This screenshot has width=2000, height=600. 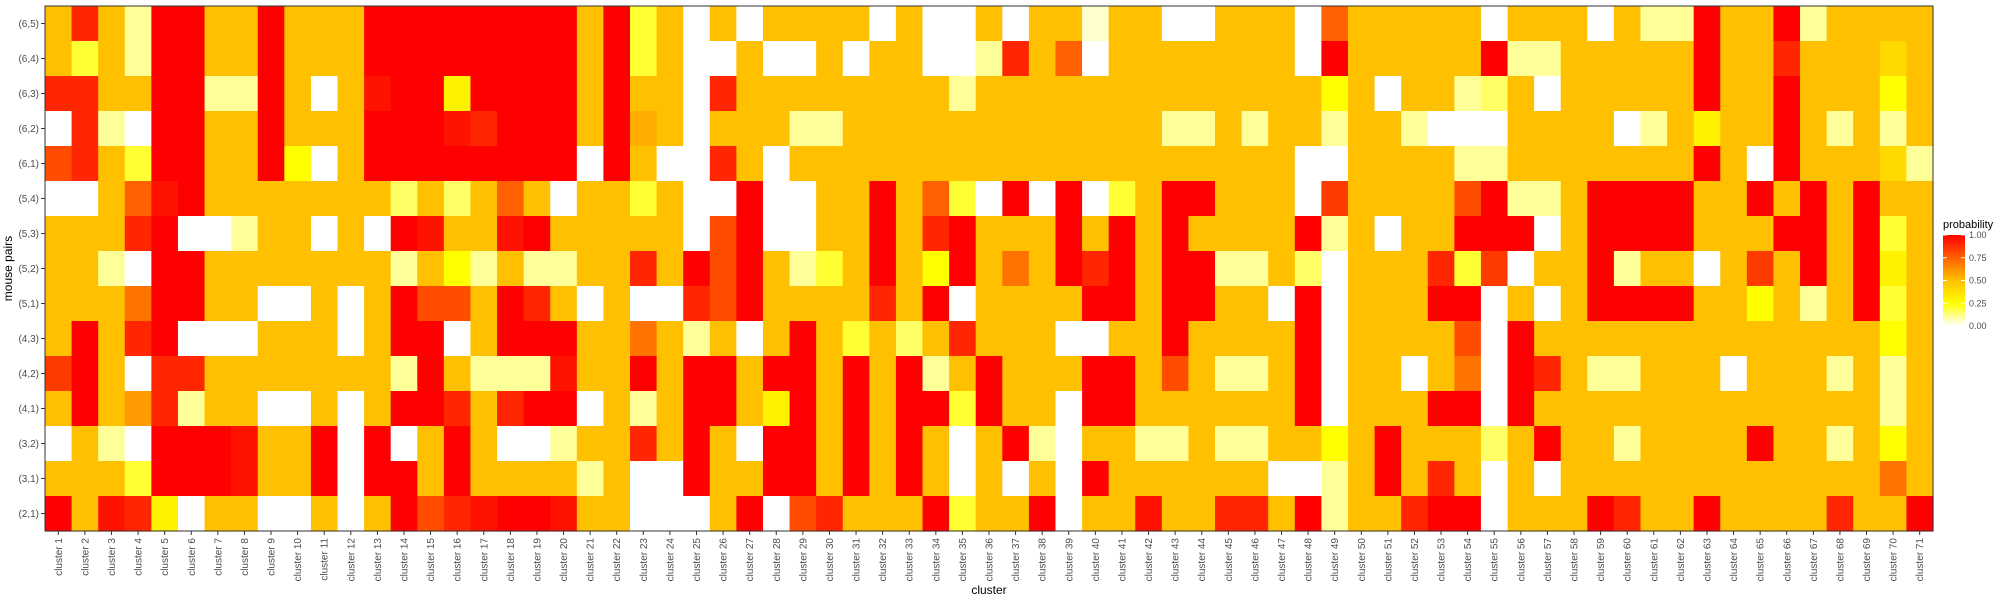 What do you see at coordinates (28, 129) in the screenshot?
I see `y-tick-label: (6,2)` at bounding box center [28, 129].